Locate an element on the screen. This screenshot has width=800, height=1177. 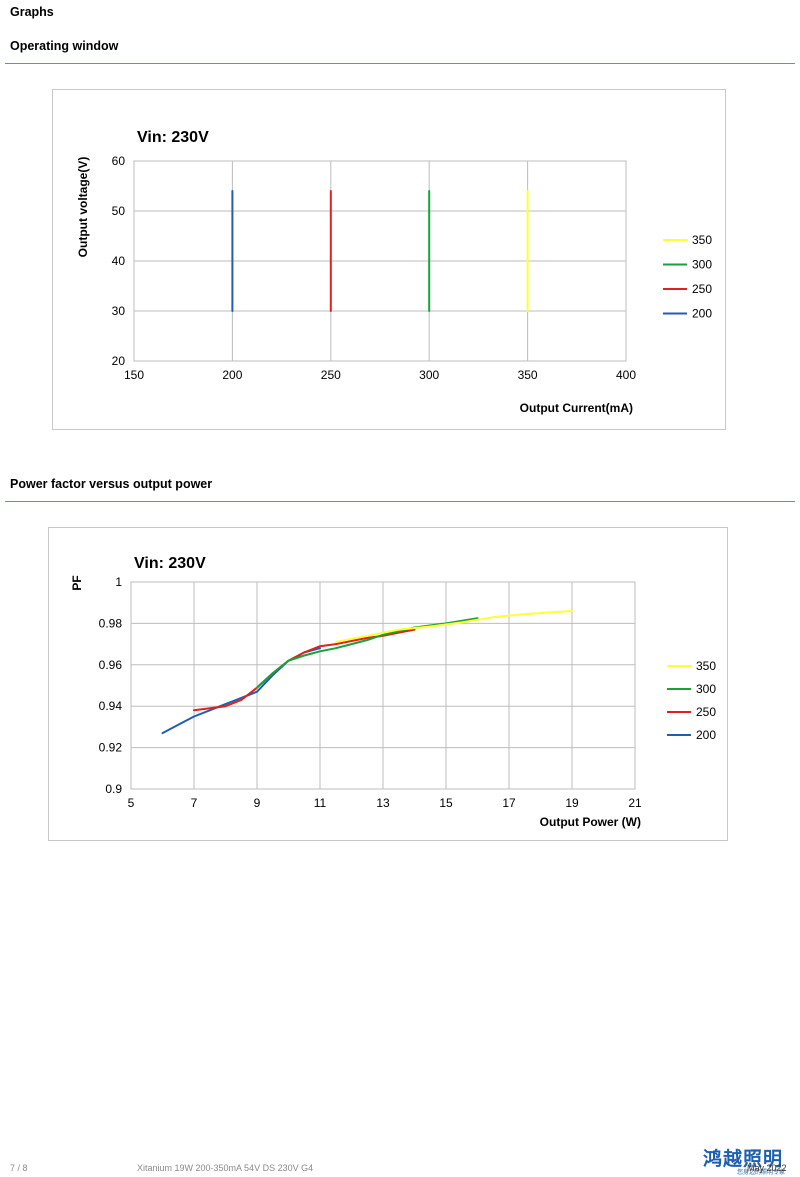
y-tick-label: 0.94 is located at coordinates (111, 706).